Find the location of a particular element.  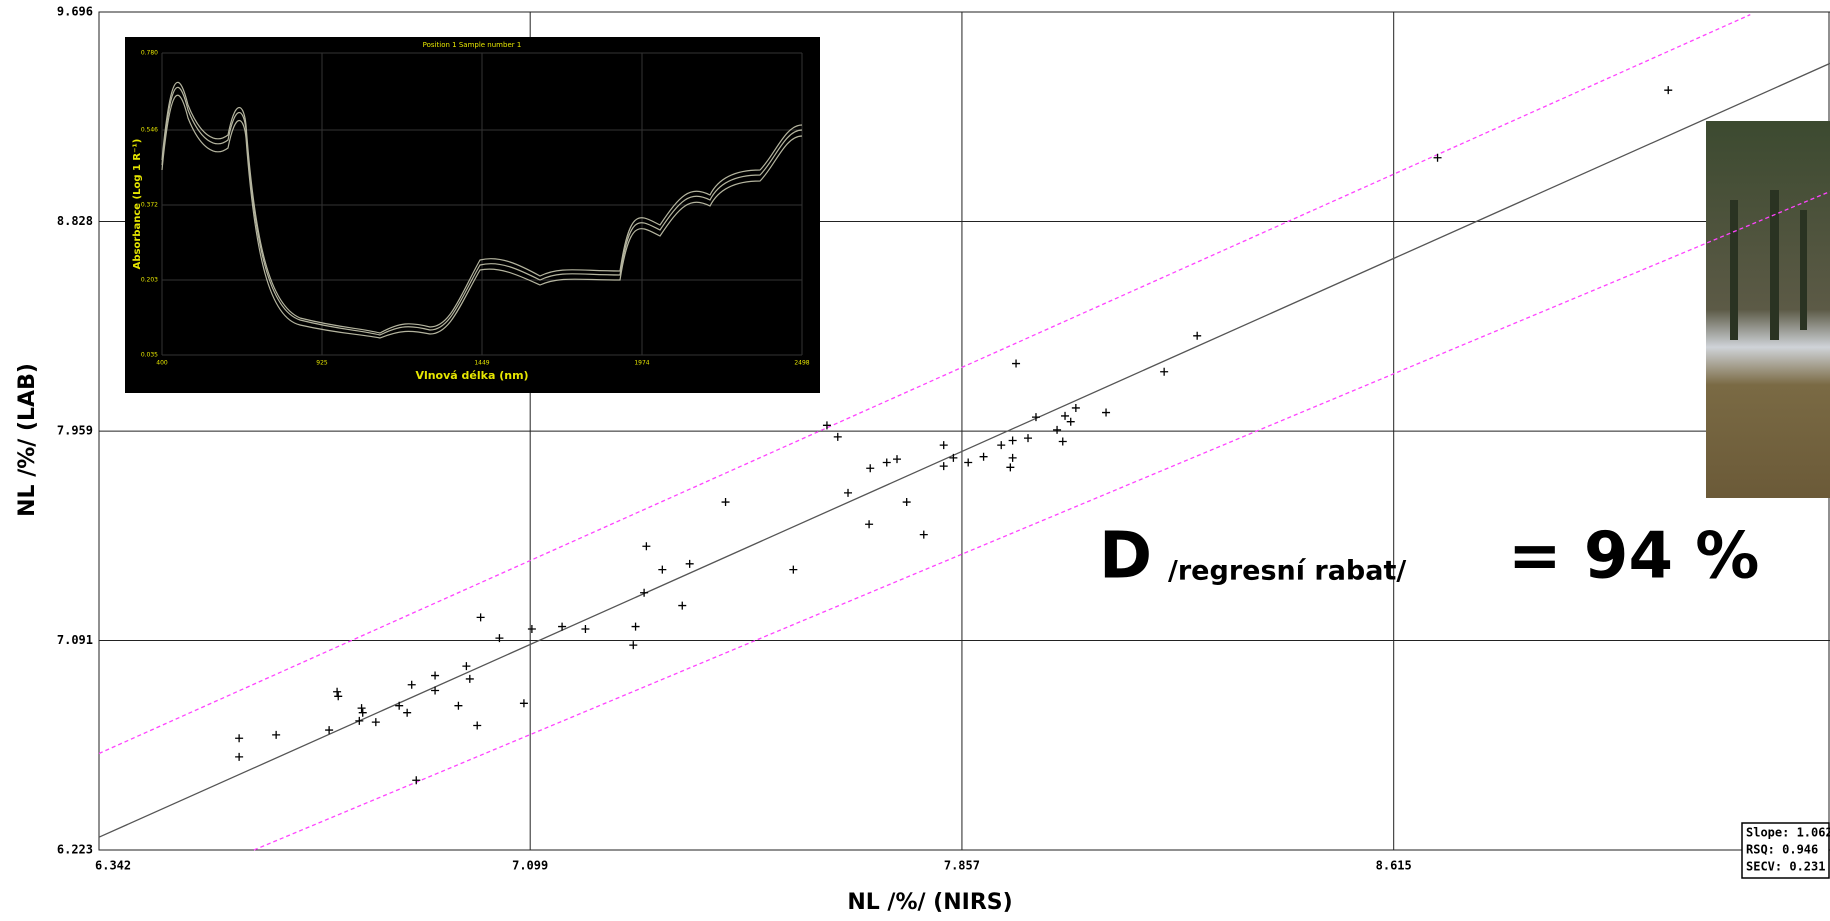

x-axis-label: NL /%/ (NIRS) is located at coordinates (929, 902).